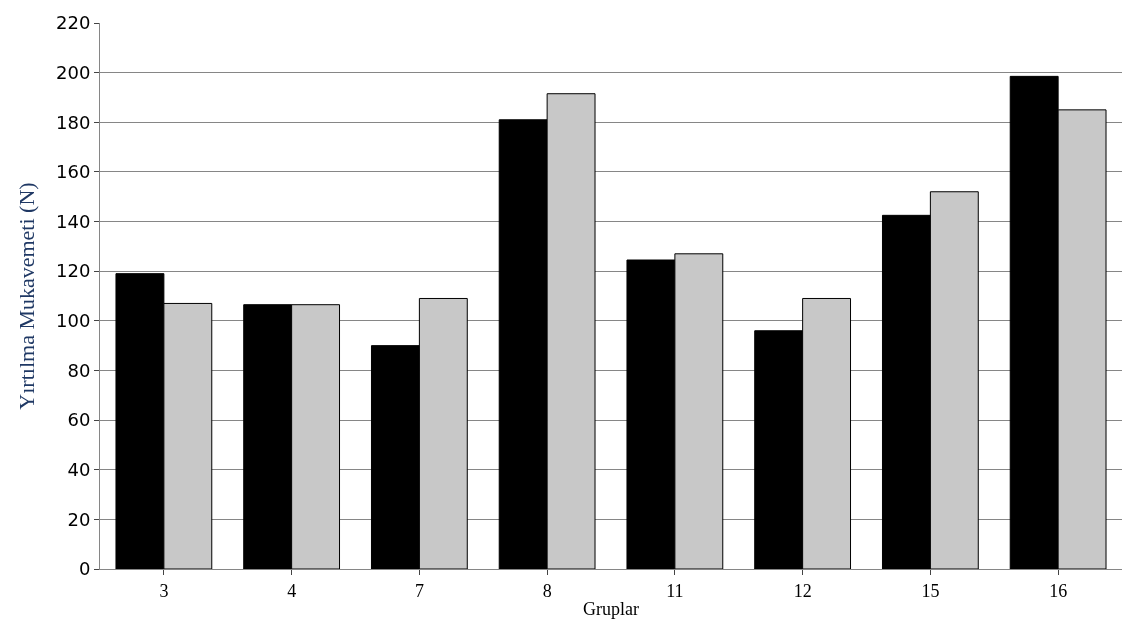 This screenshot has height=639, width=1147. I want to click on x-tick-label: 8, so click(547, 590).